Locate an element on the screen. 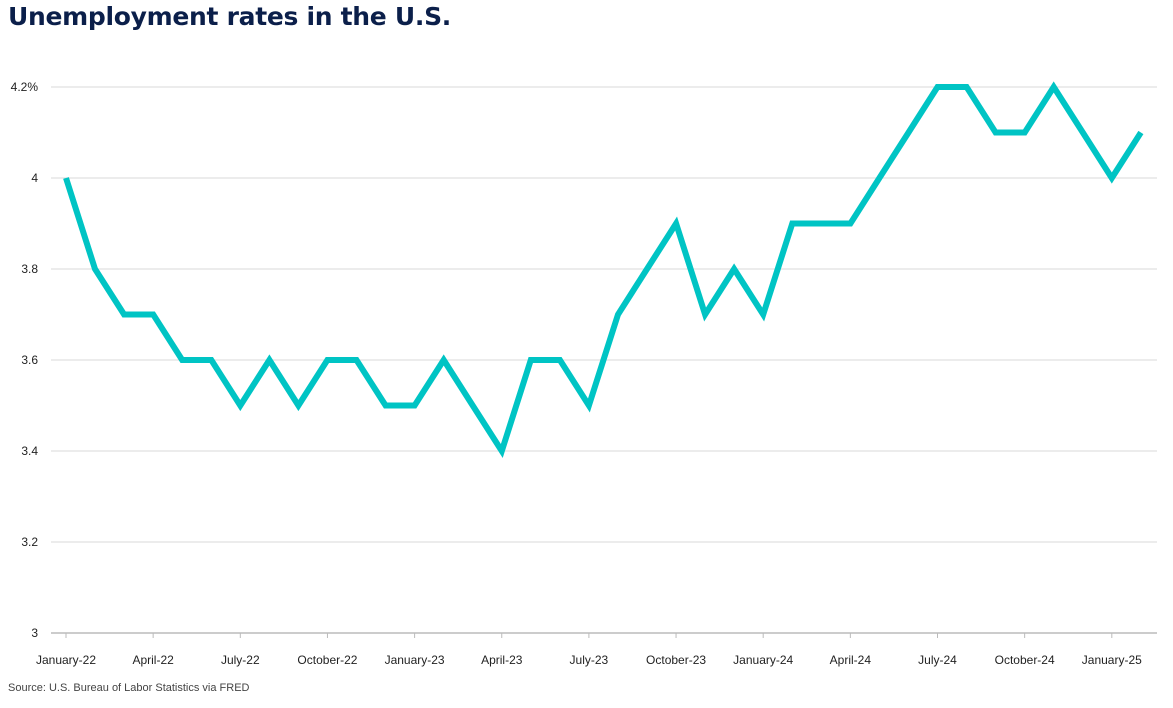  x-tick-label: January-24 is located at coordinates (763, 660).